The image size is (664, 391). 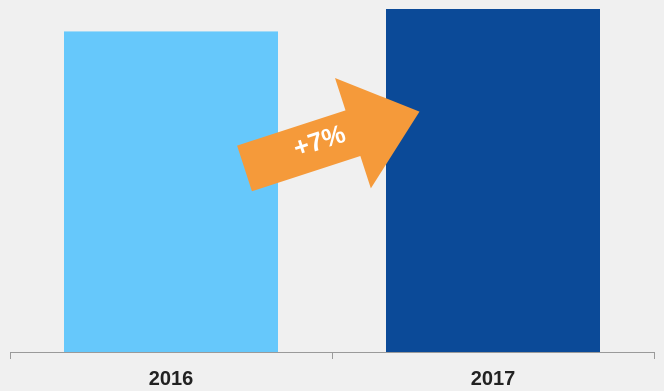 What do you see at coordinates (493, 379) in the screenshot?
I see `x-tick-label-2017: 2017` at bounding box center [493, 379].